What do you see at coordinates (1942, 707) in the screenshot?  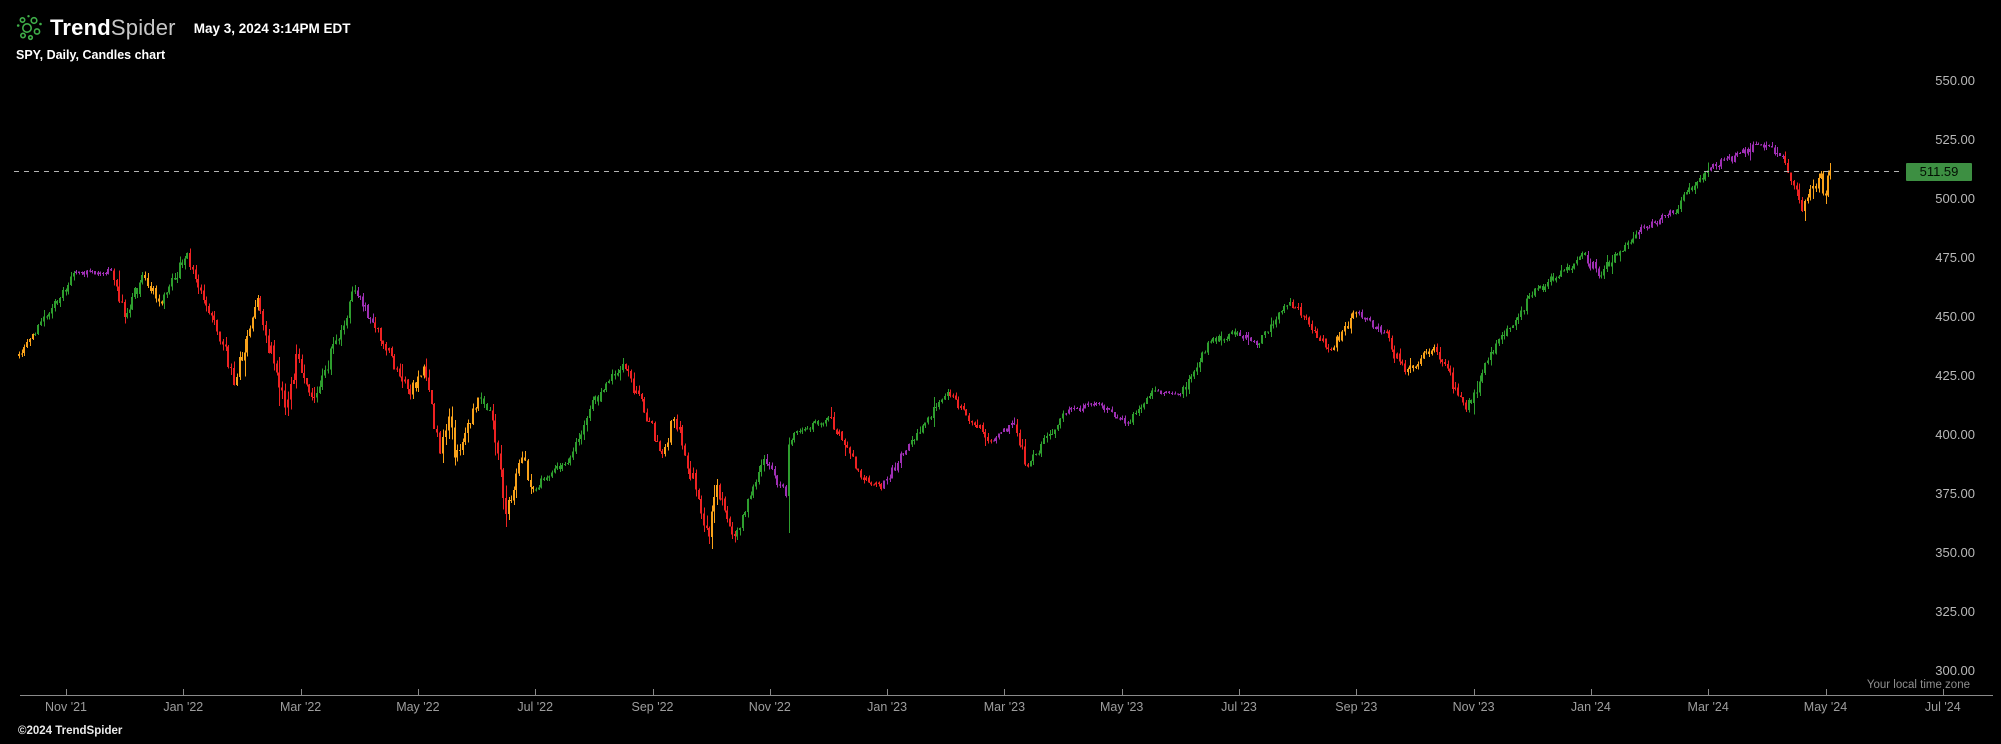 I see `time-tick-label: Jul '24` at bounding box center [1942, 707].